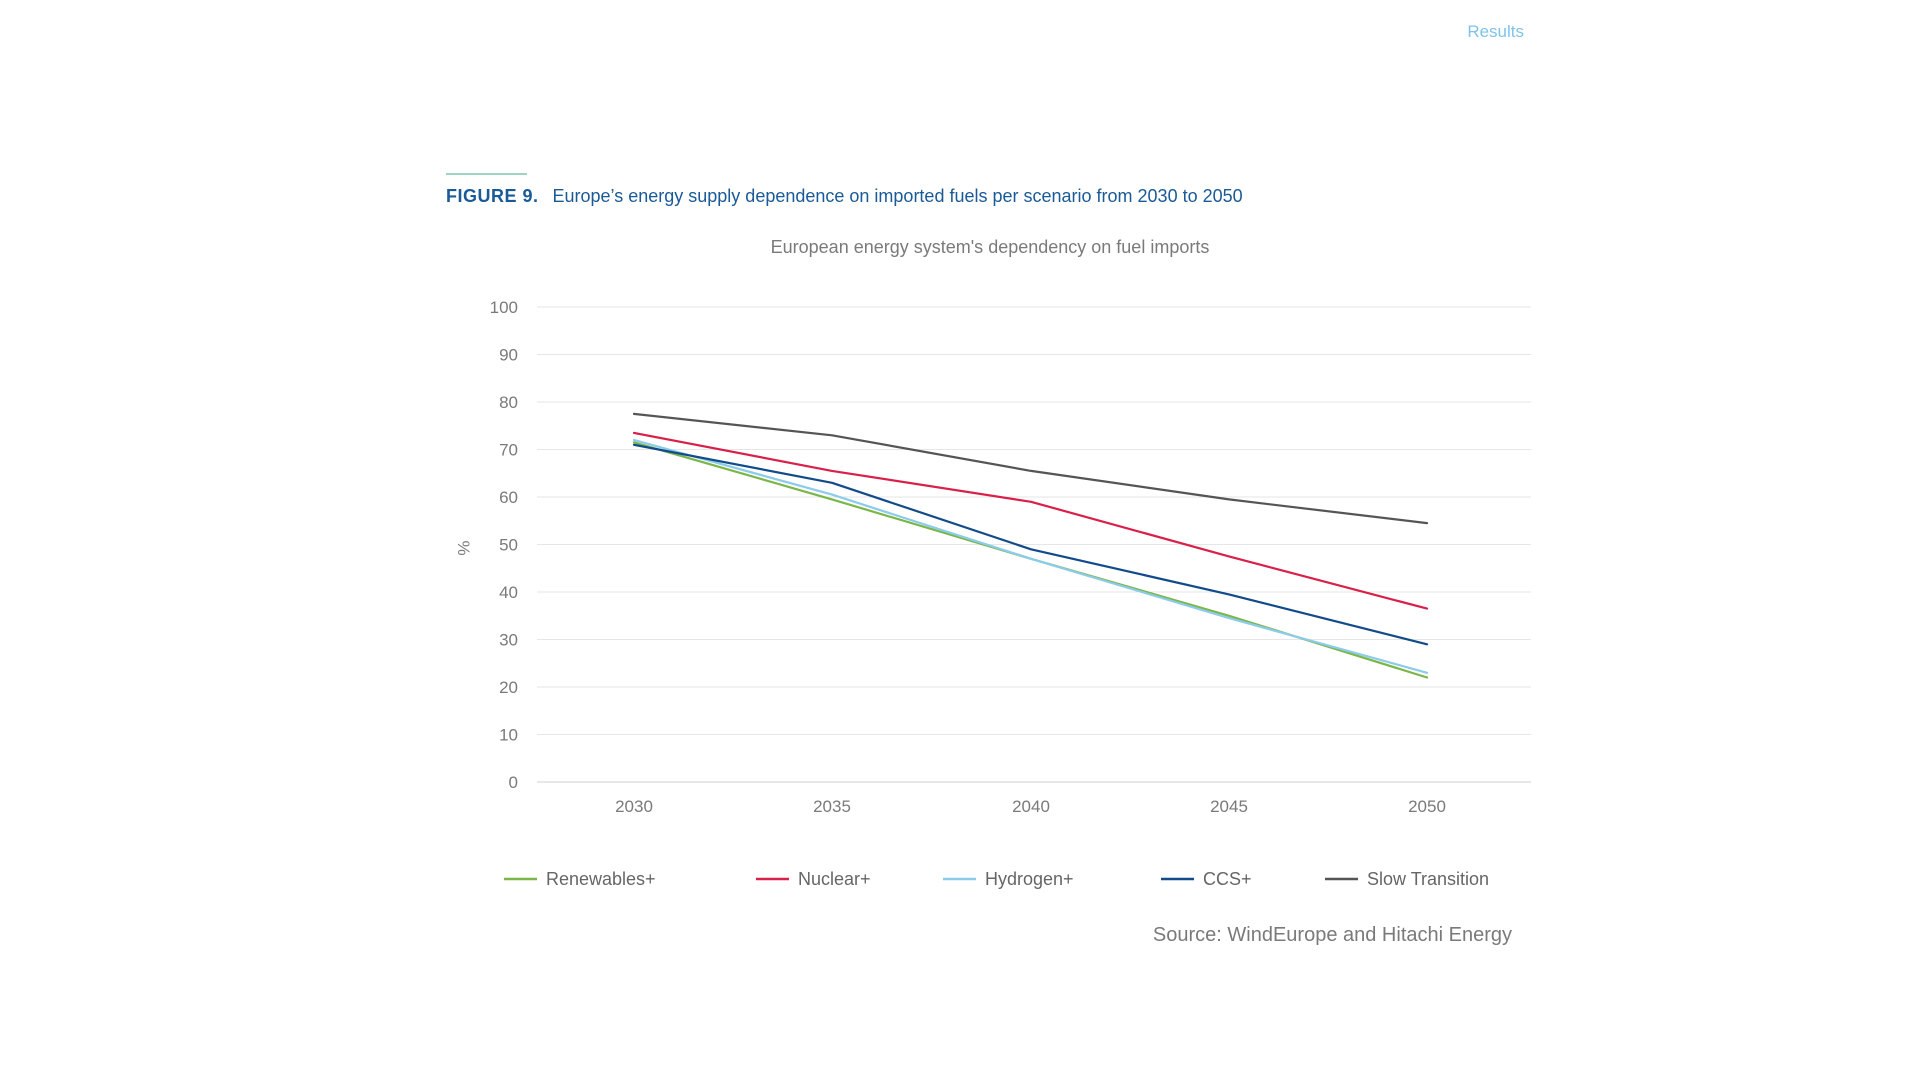 The image size is (1920, 1080). What do you see at coordinates (832, 806) in the screenshot?
I see `x-tick-label: 2035` at bounding box center [832, 806].